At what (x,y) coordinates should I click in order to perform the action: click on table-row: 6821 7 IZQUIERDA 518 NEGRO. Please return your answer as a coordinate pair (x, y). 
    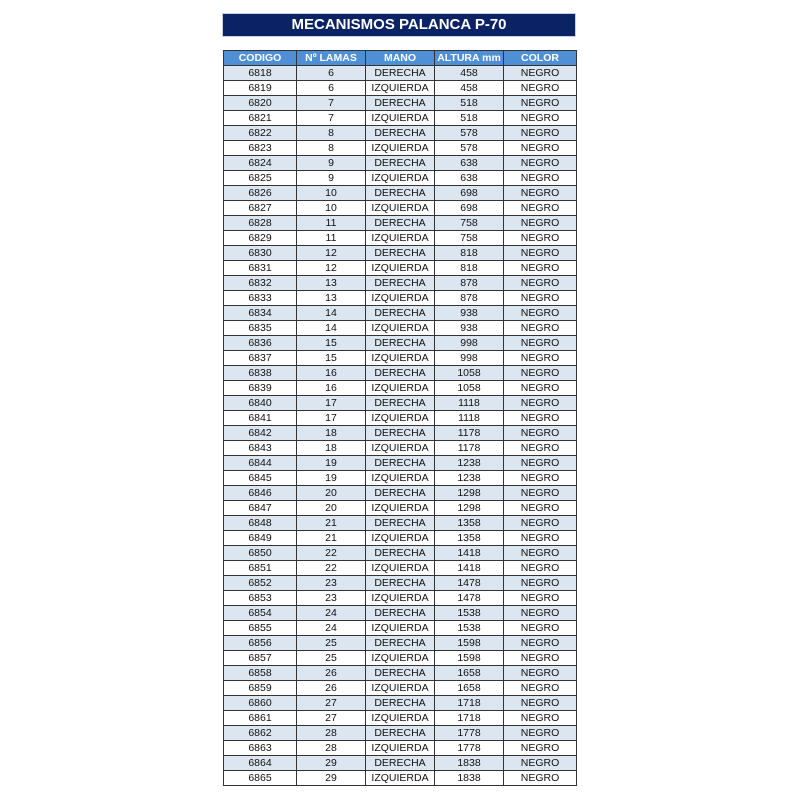
    Looking at the image, I should click on (400, 118).